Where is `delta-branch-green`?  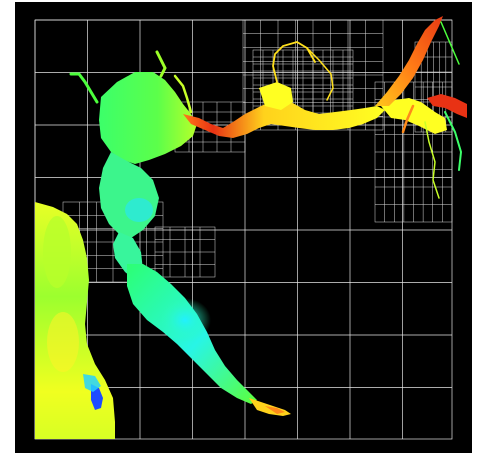
delta-branch-green is located at coordinates (453, 141).